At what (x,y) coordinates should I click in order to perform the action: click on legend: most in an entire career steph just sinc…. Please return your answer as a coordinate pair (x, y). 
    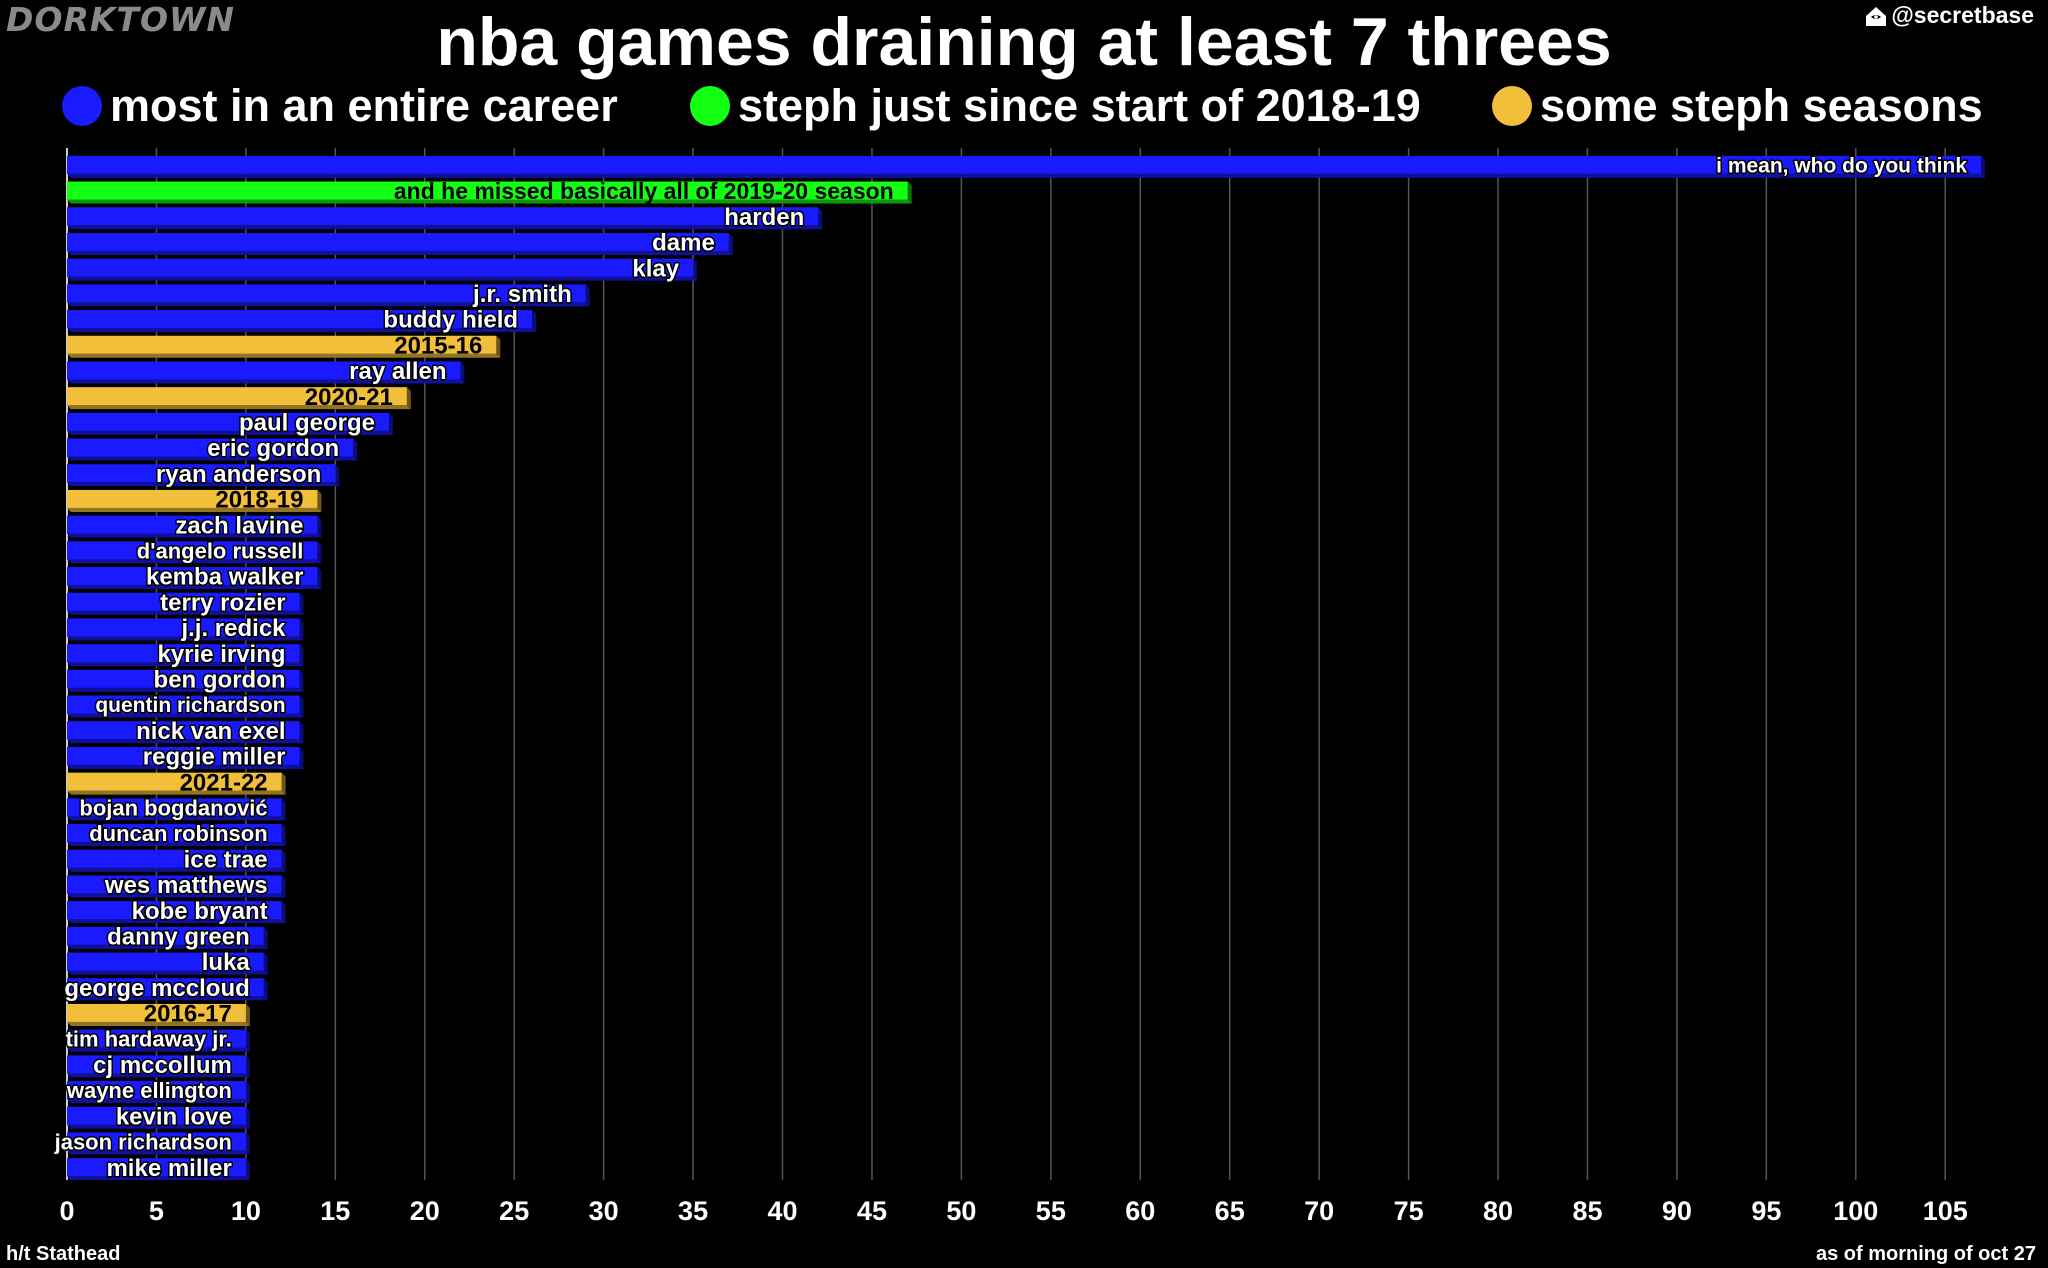
    Looking at the image, I should click on (1024, 106).